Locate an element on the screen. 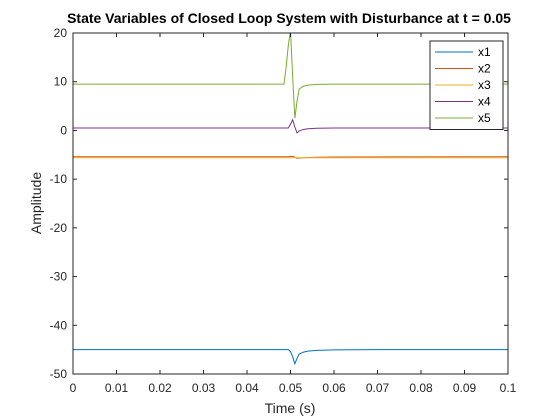 This screenshot has height=420, width=560. legend-label-x1: x1 is located at coordinates (484, 52).